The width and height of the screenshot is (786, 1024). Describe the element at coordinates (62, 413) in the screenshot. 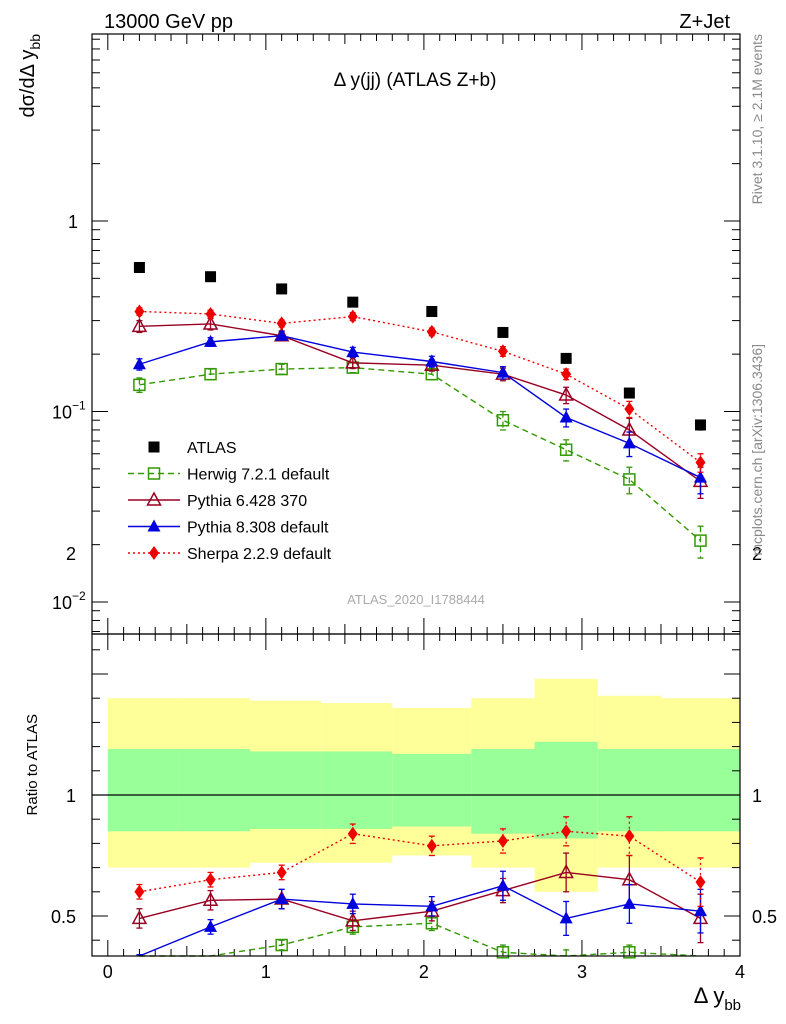

I see `main-y-tick-label-base: 10` at that location.